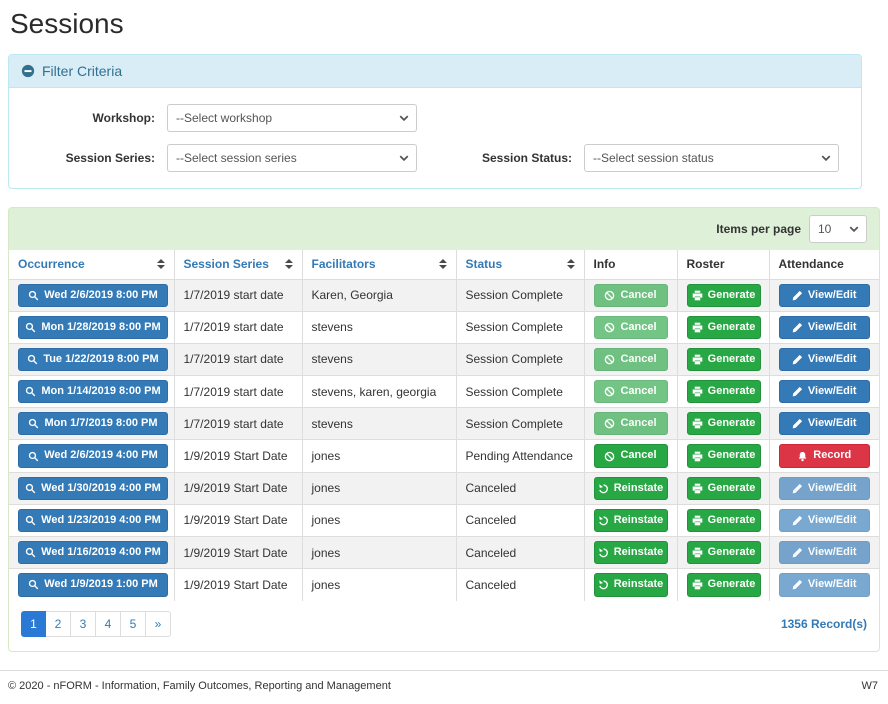 Image resolution: width=888 pixels, height=704 pixels. What do you see at coordinates (824, 456) in the screenshot?
I see `record-button: Record` at bounding box center [824, 456].